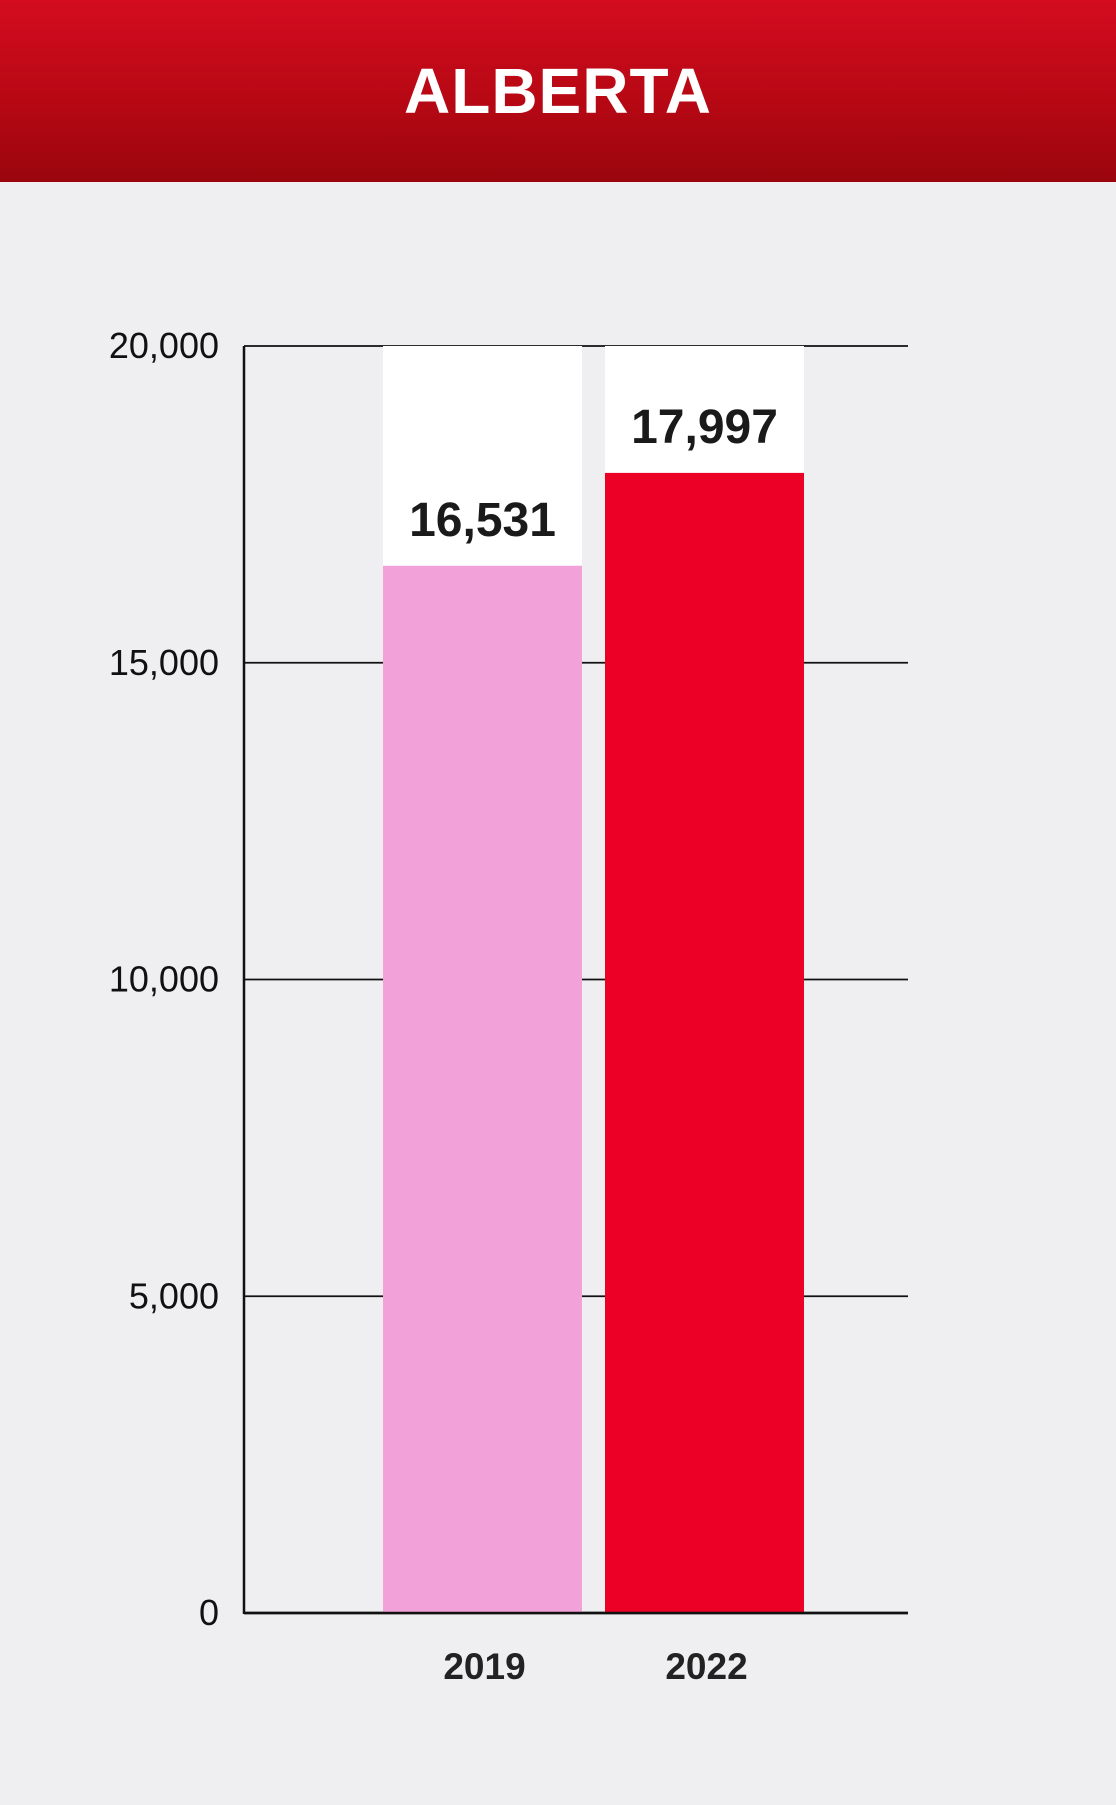 Image resolution: width=1116 pixels, height=1805 pixels. I want to click on value-label-2019: 16,531, so click(482, 520).